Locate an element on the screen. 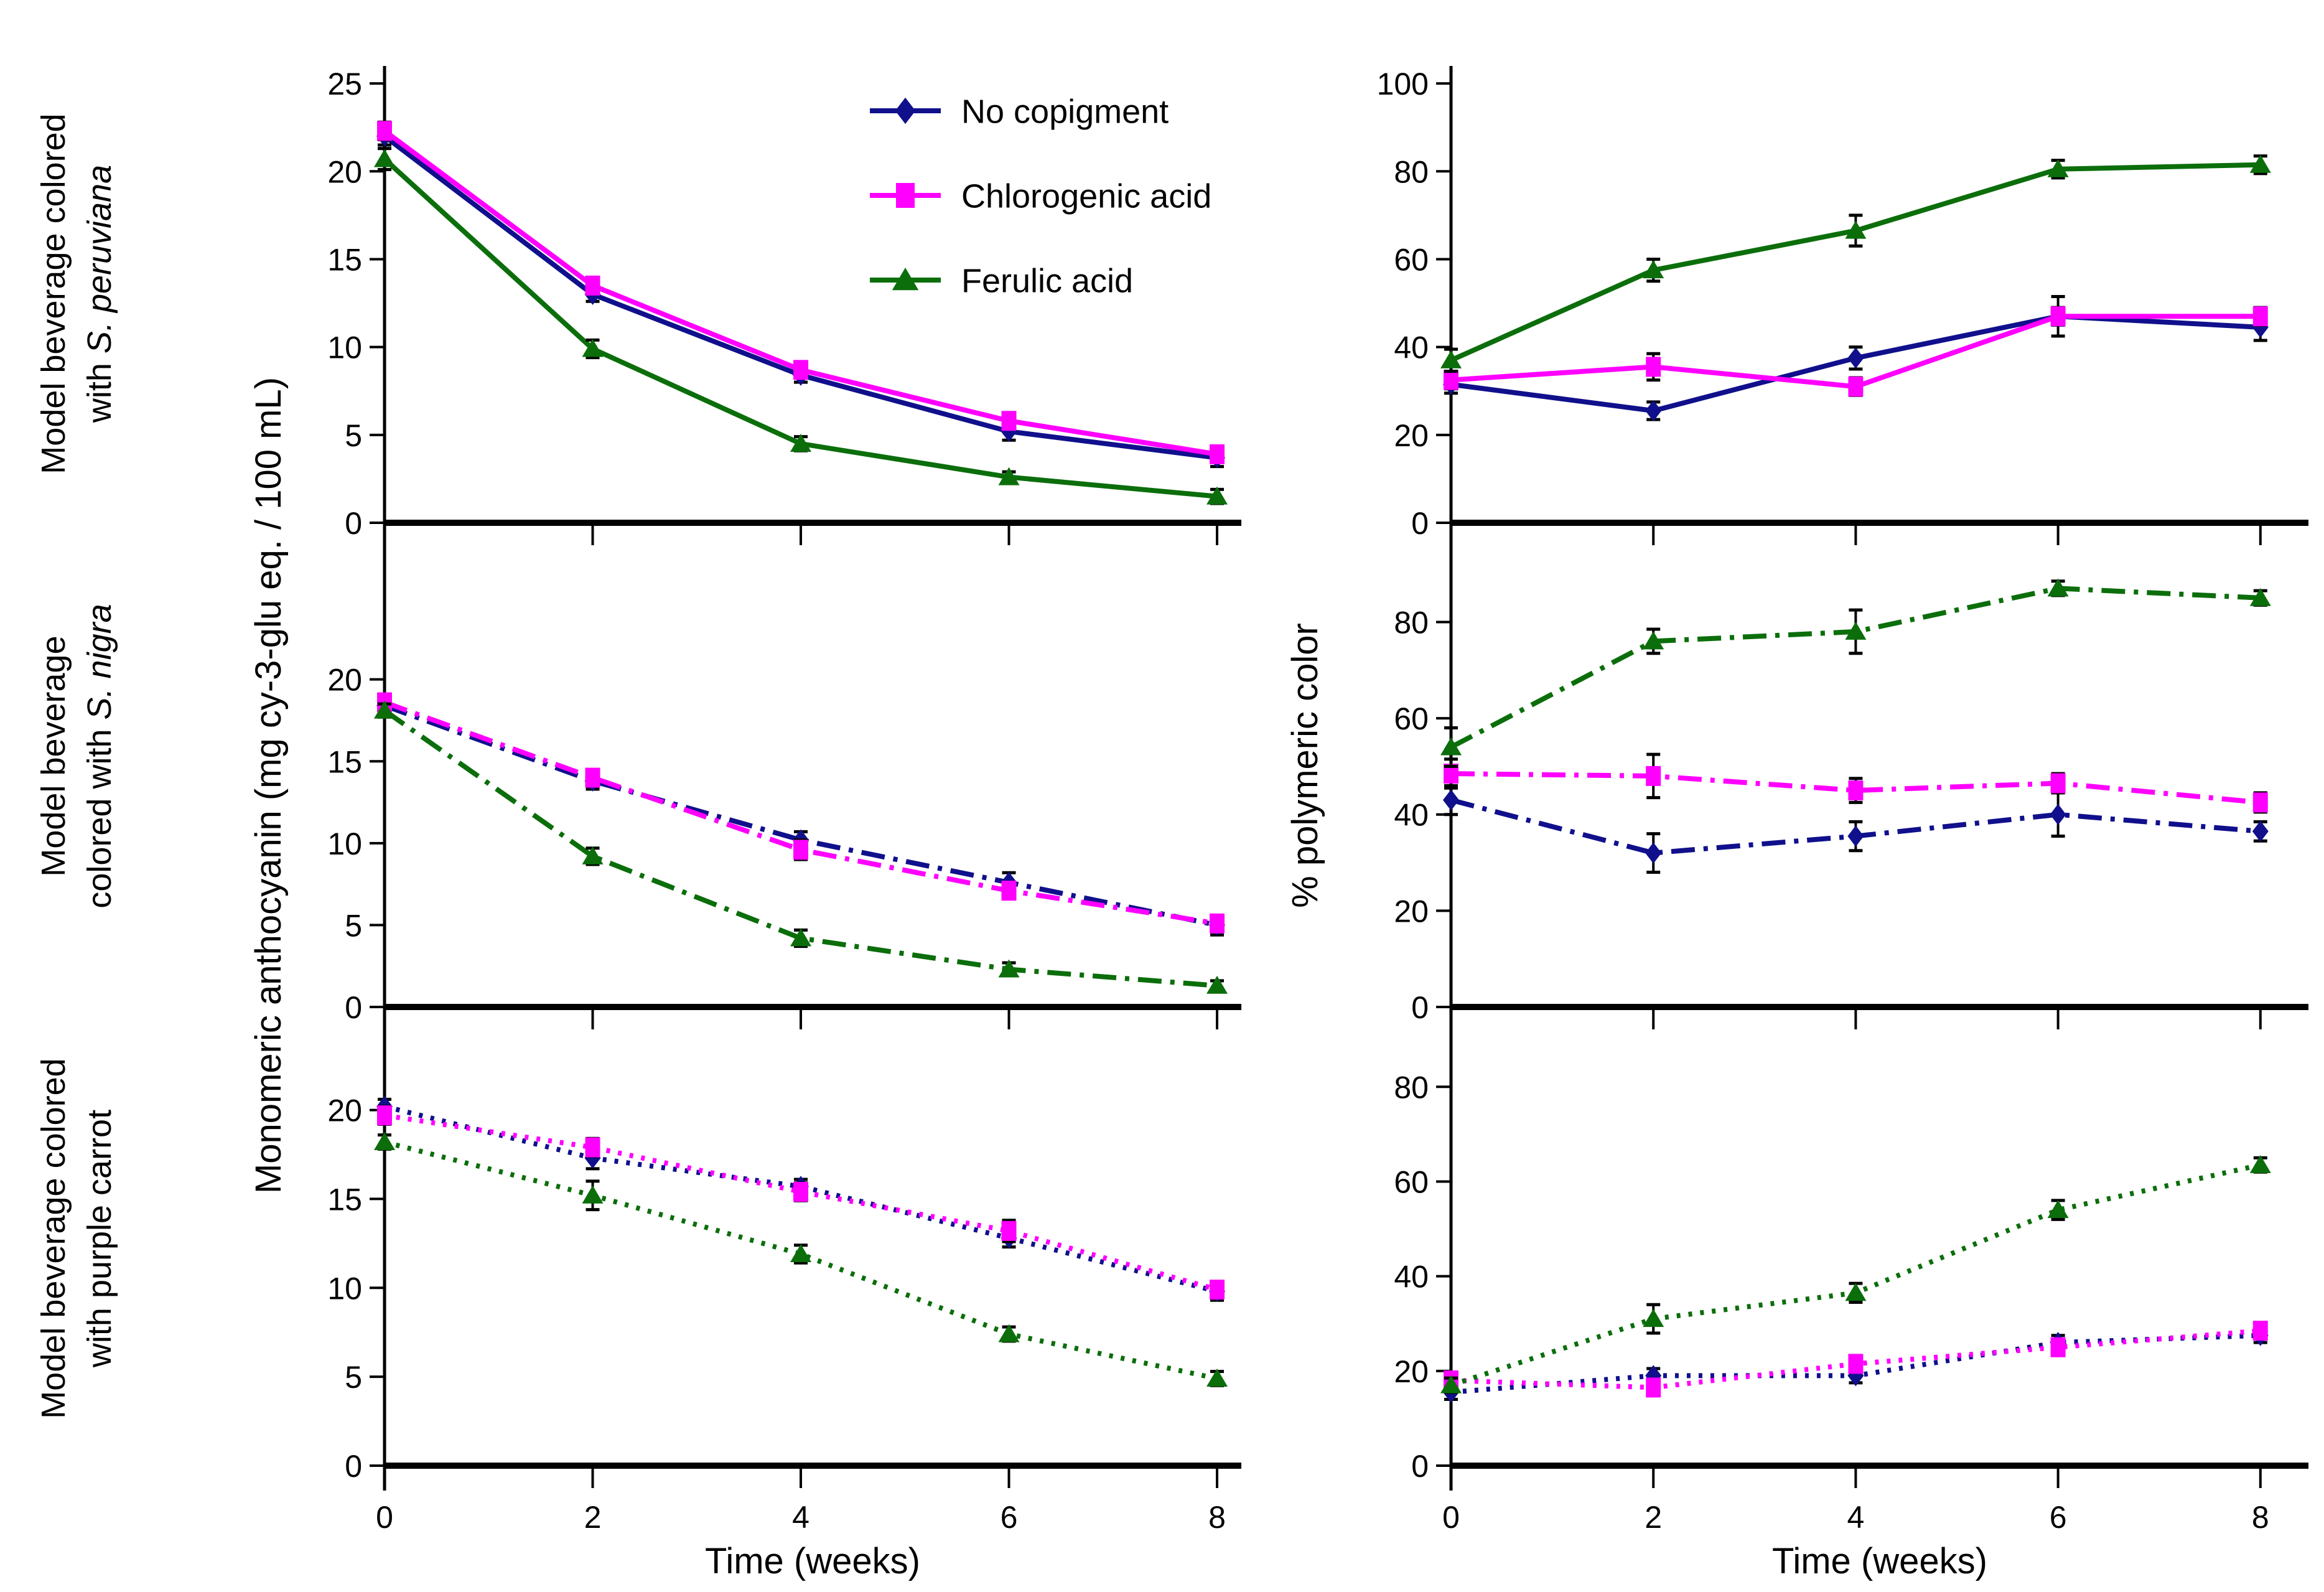 The width and height of the screenshot is (2324, 1592). y-tick-label: 100 is located at coordinates (1403, 84).